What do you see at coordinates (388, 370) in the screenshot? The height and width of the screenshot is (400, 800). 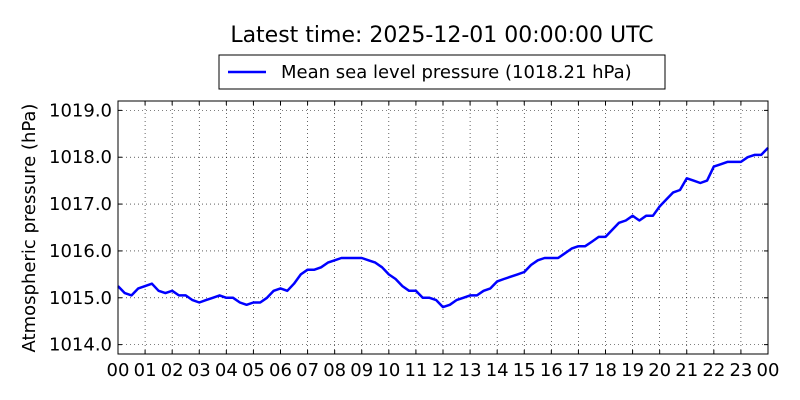 I see `x-tick-label: 10` at bounding box center [388, 370].